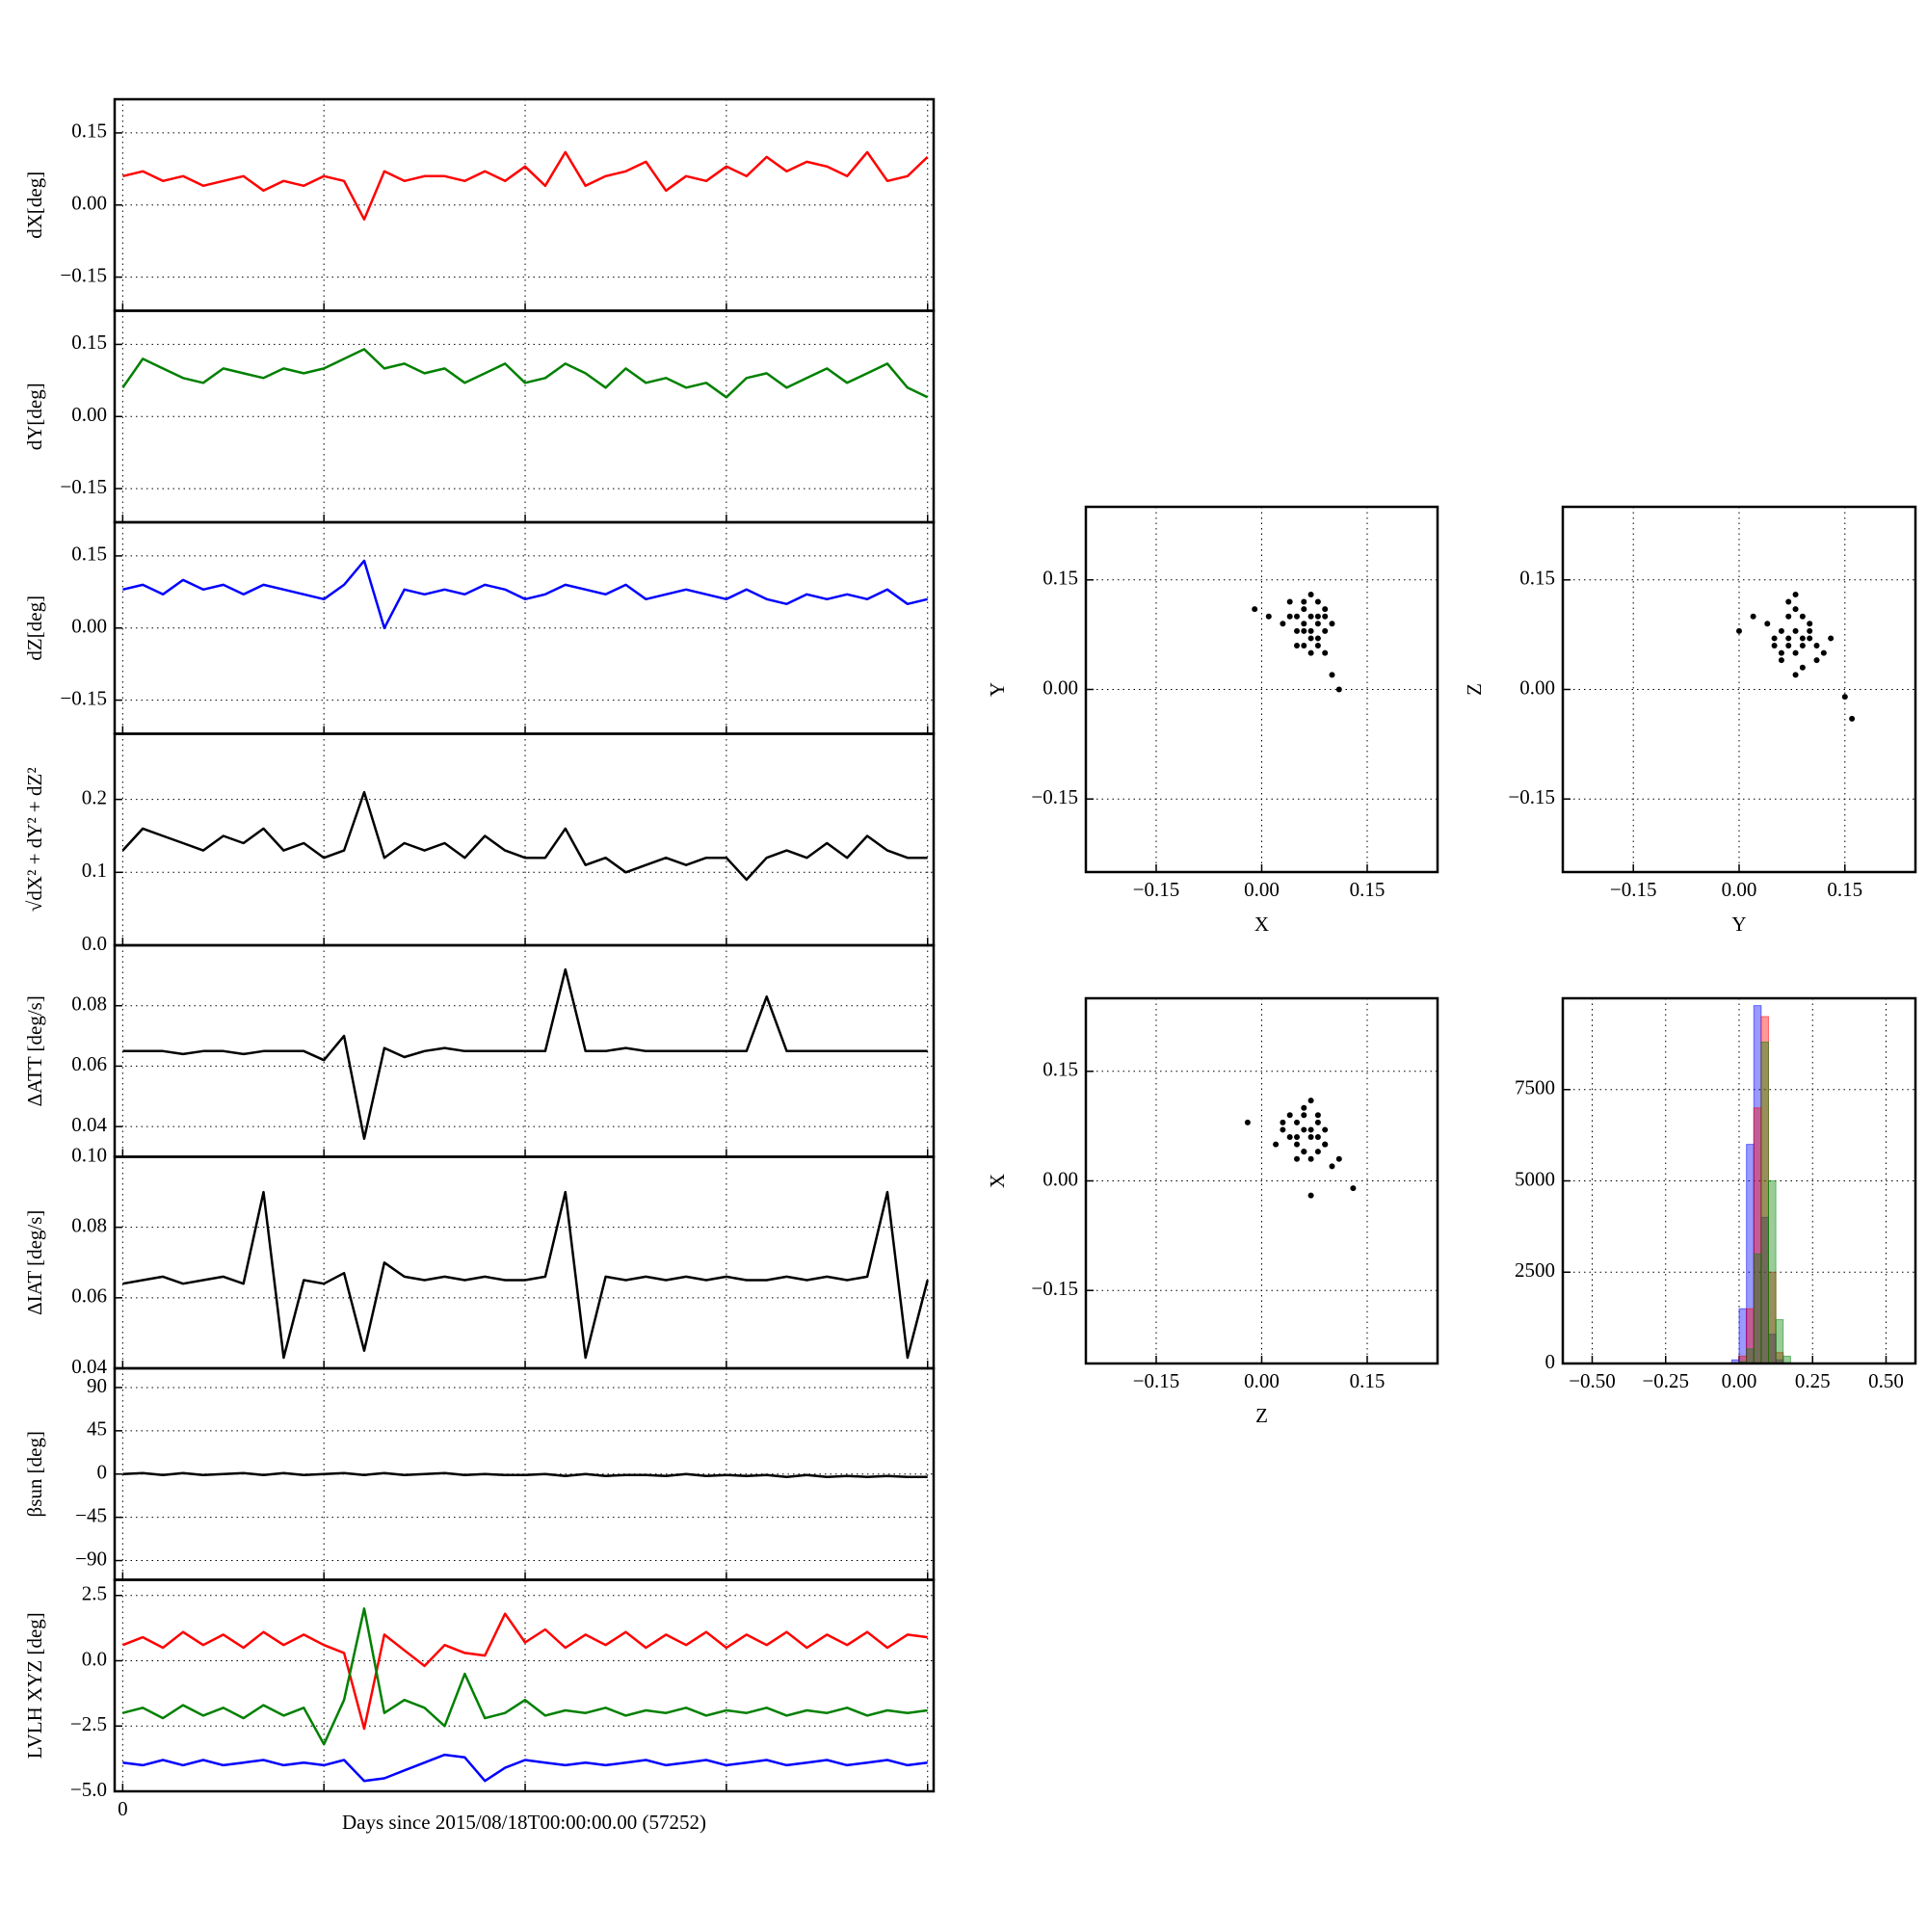 This screenshot has width=1927, height=1932. I want to click on x-tick-label: −0.25, so click(1665, 1380).